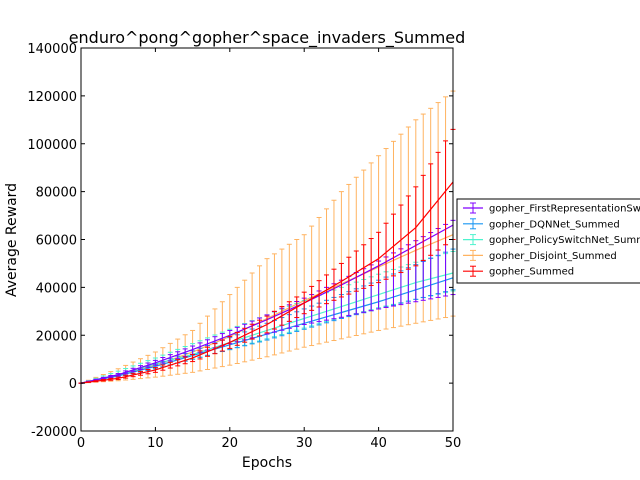  I want to click on y-tick-label: 40000, so click(56, 288).